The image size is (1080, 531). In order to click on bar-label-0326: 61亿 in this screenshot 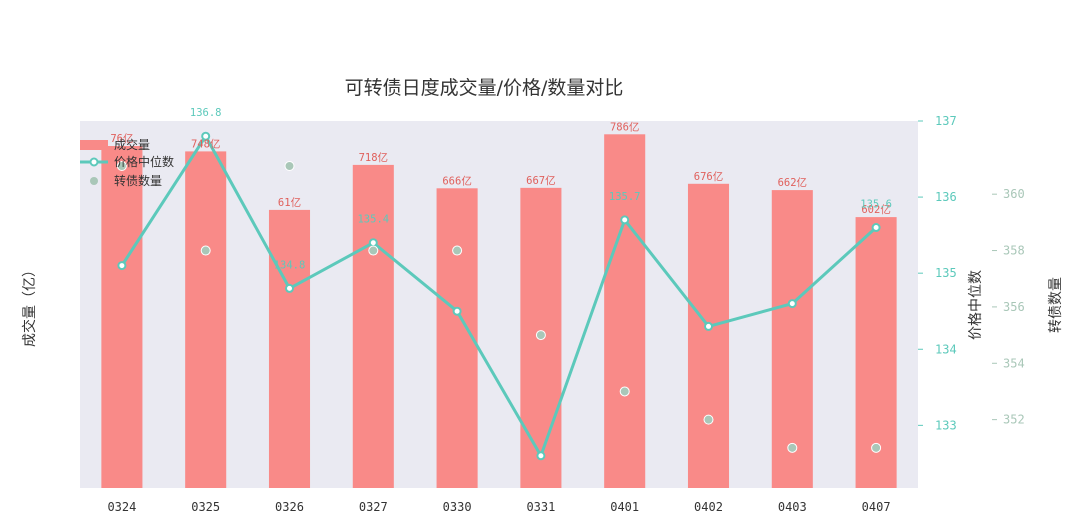, I will do `click(289, 202)`.